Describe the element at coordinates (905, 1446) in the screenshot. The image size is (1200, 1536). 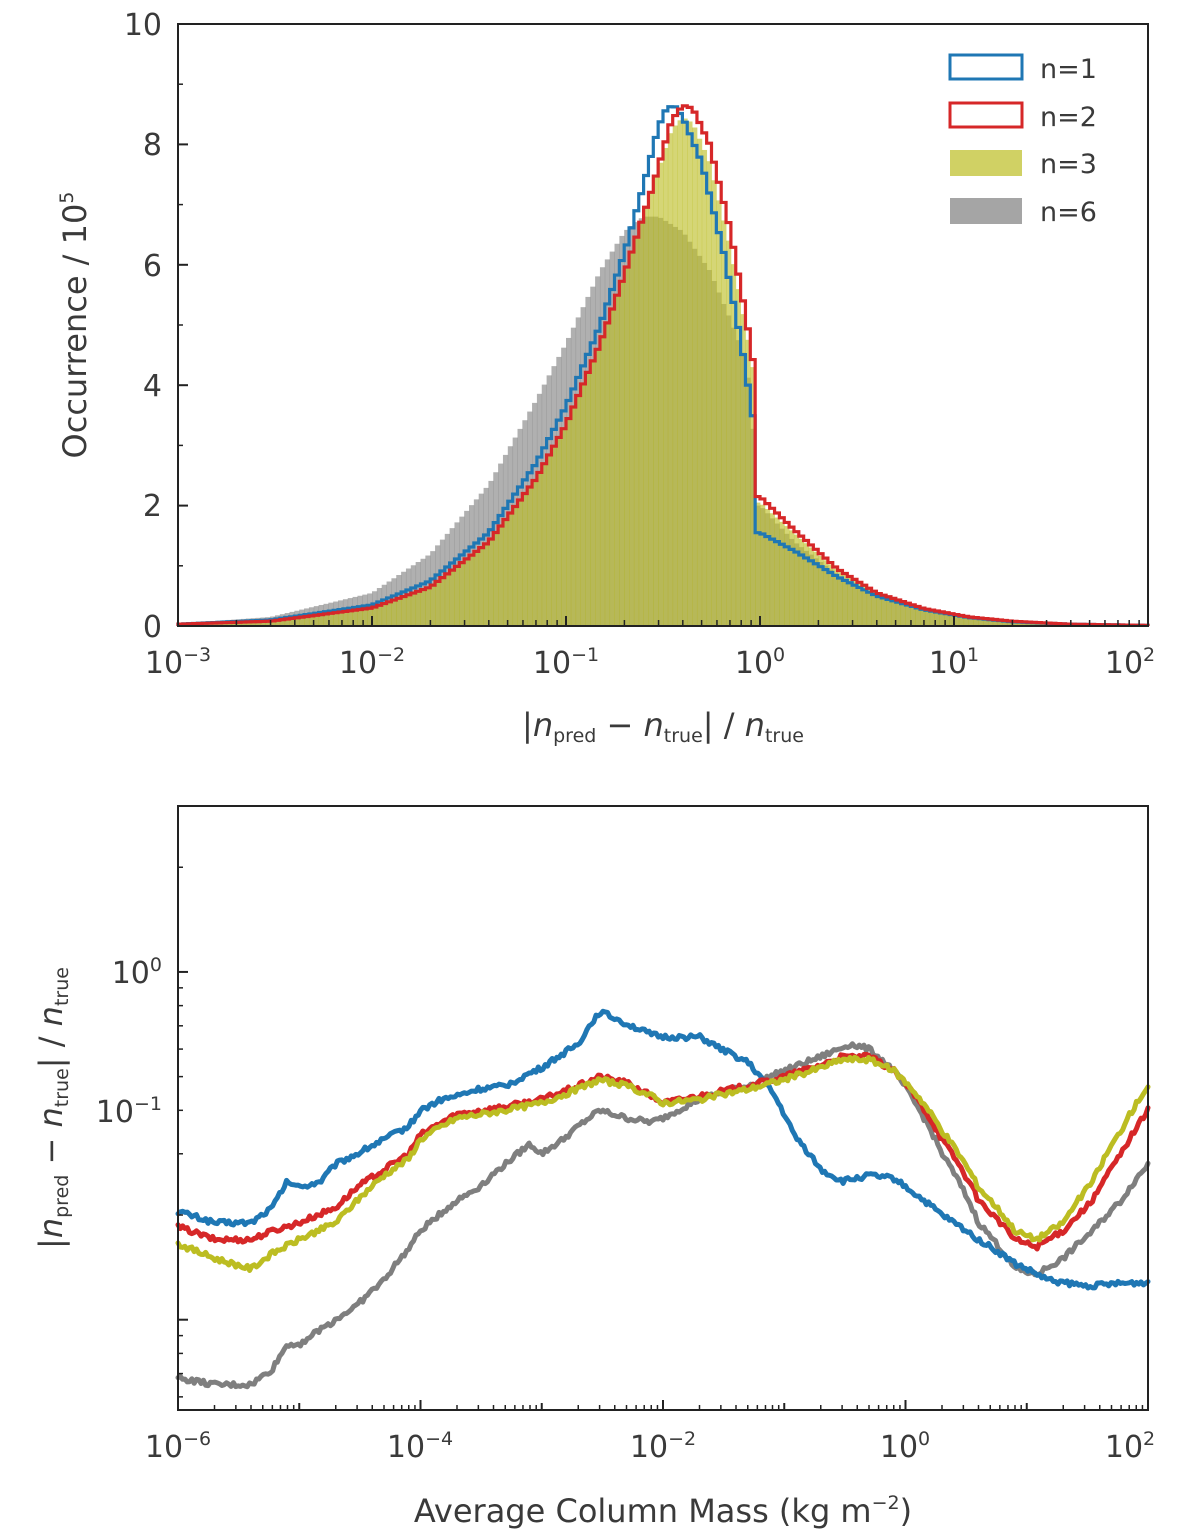
I see `line-xtick-label: 10⁰` at that location.